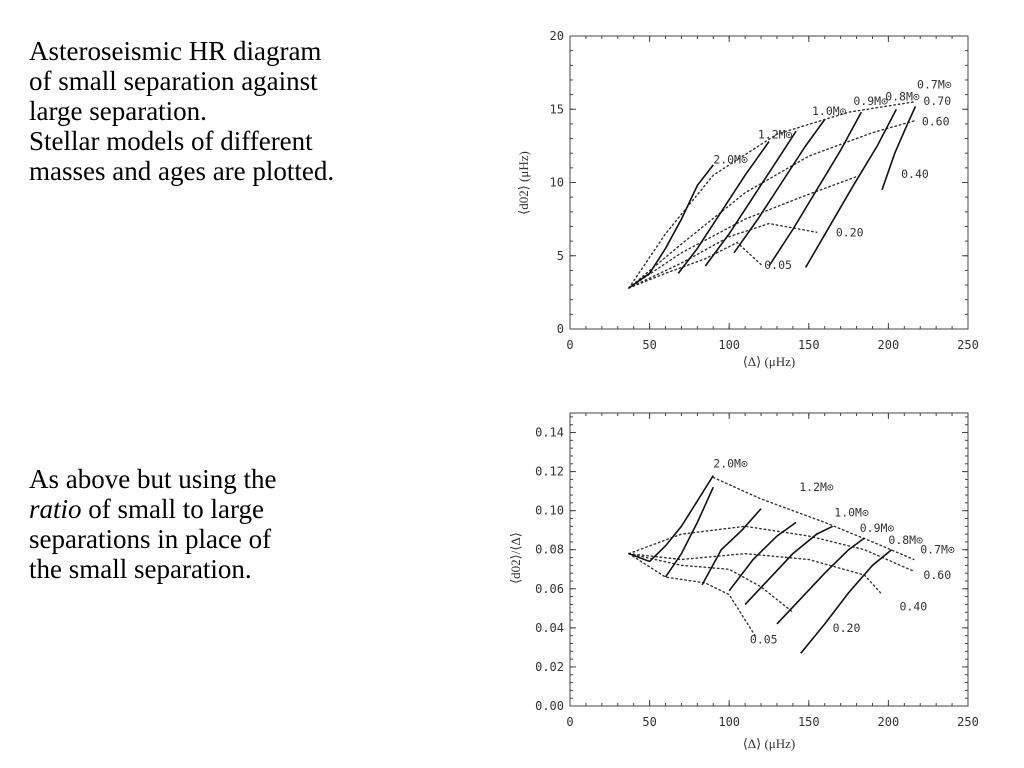  I want to click on y-tick-label: 0, so click(560, 329).